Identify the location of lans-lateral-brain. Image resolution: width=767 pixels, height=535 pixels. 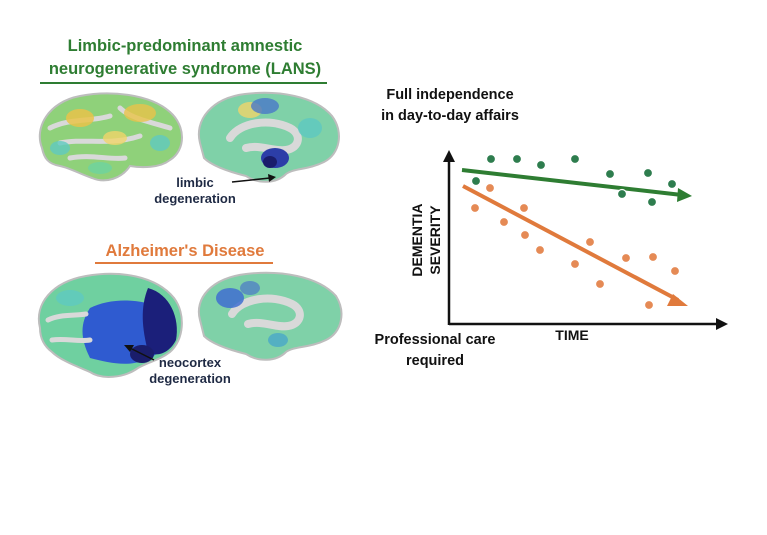
(110, 137).